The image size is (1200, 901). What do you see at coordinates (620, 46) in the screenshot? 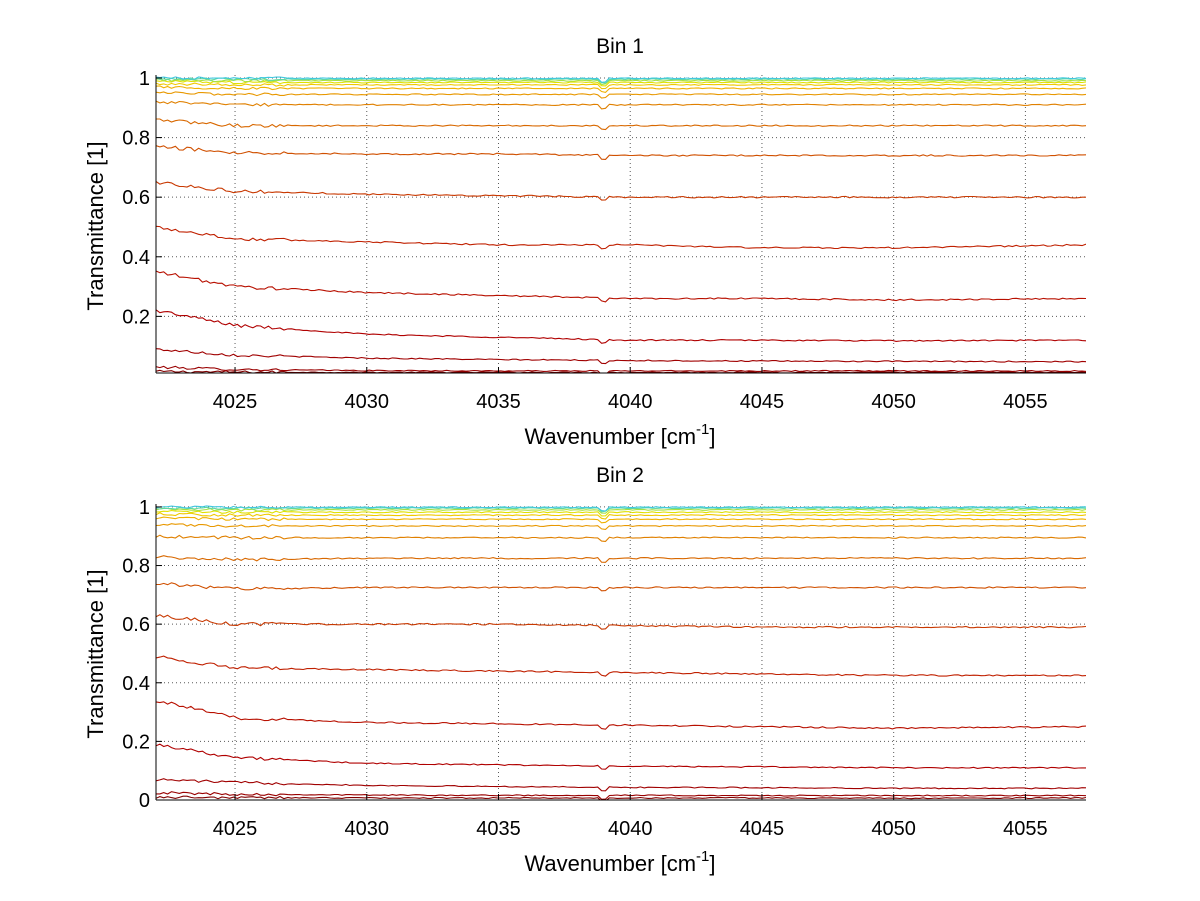
I see `chart-title: Bin 1` at bounding box center [620, 46].